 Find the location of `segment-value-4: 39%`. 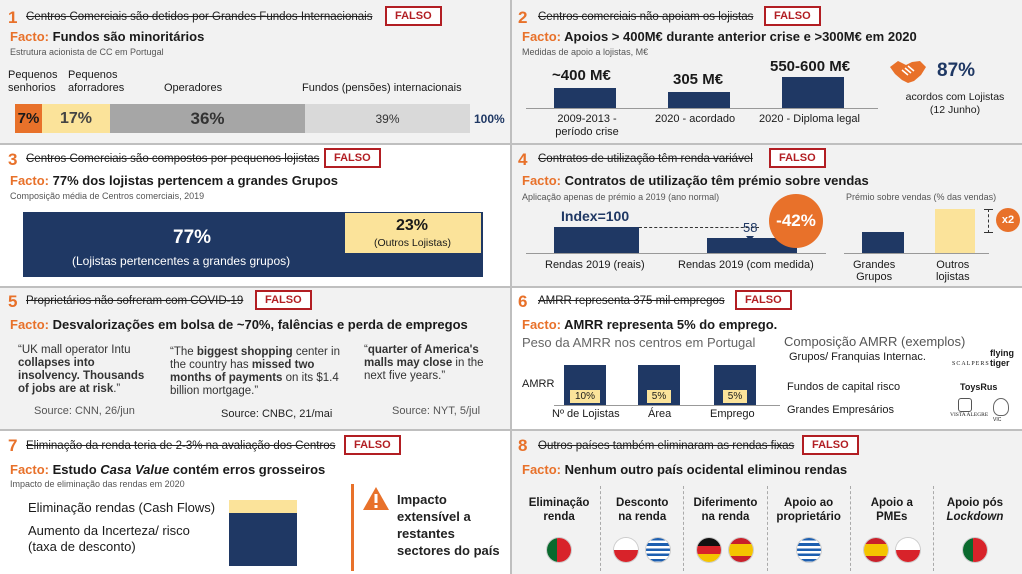

segment-value-4: 39% is located at coordinates (387, 118).